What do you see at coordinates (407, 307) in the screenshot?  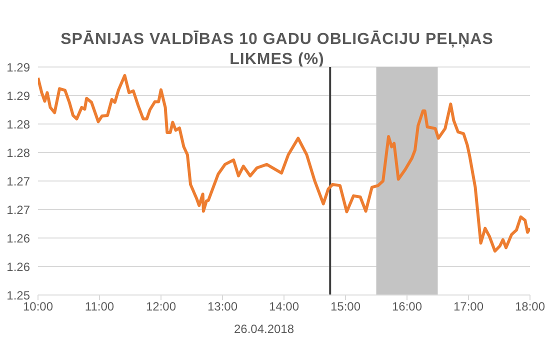 I see `x-tick-label: 16:00` at bounding box center [407, 307].